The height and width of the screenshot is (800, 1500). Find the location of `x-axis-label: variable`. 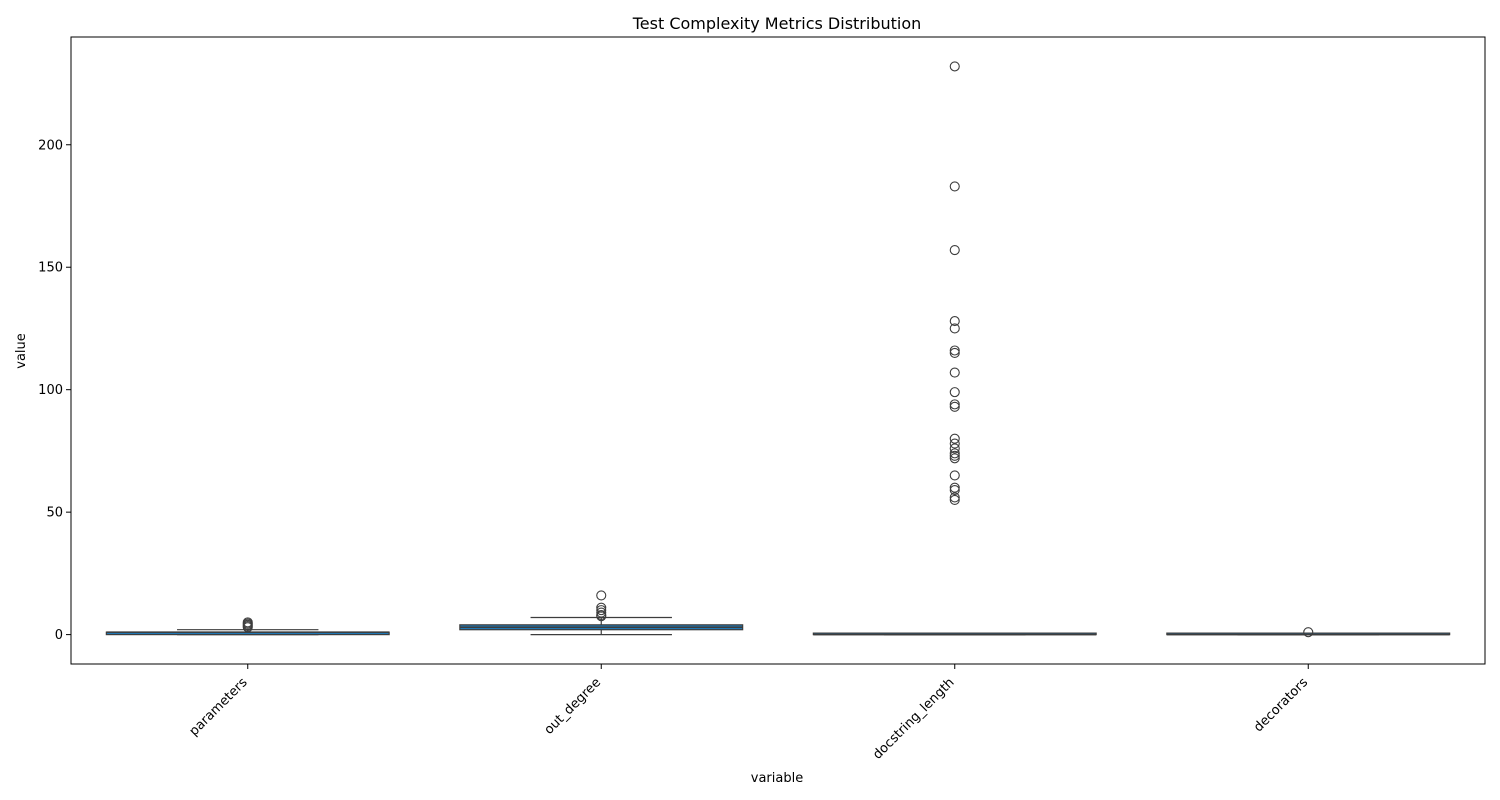

x-axis-label: variable is located at coordinates (777, 778).